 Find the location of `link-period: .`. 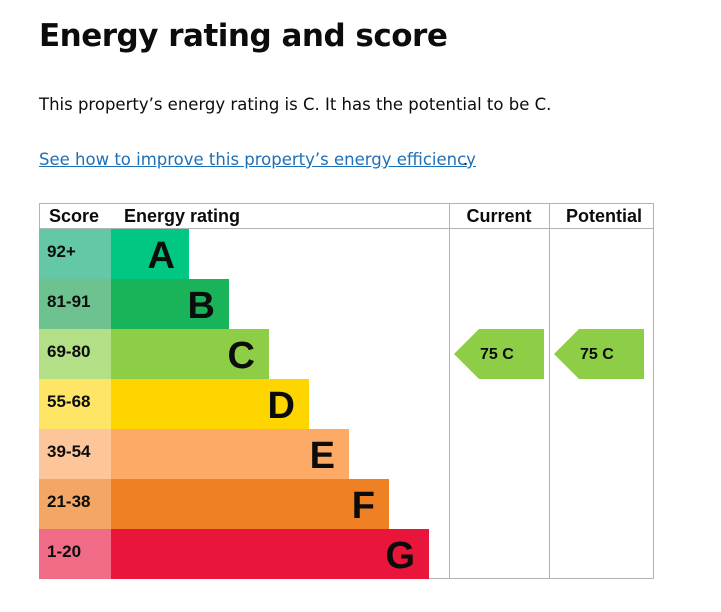

link-period: . is located at coordinates (466, 159).